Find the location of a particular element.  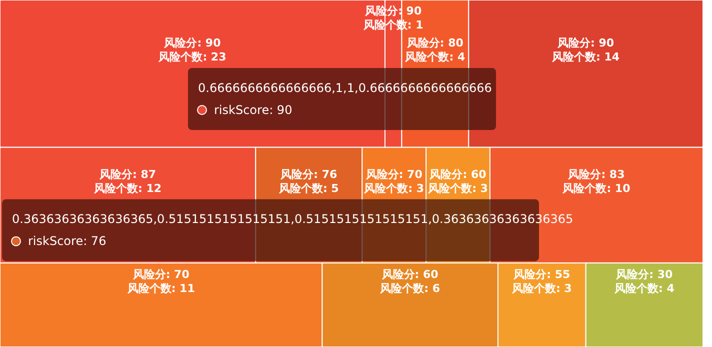

category-label: 风险分: 80 is located at coordinates (435, 43).